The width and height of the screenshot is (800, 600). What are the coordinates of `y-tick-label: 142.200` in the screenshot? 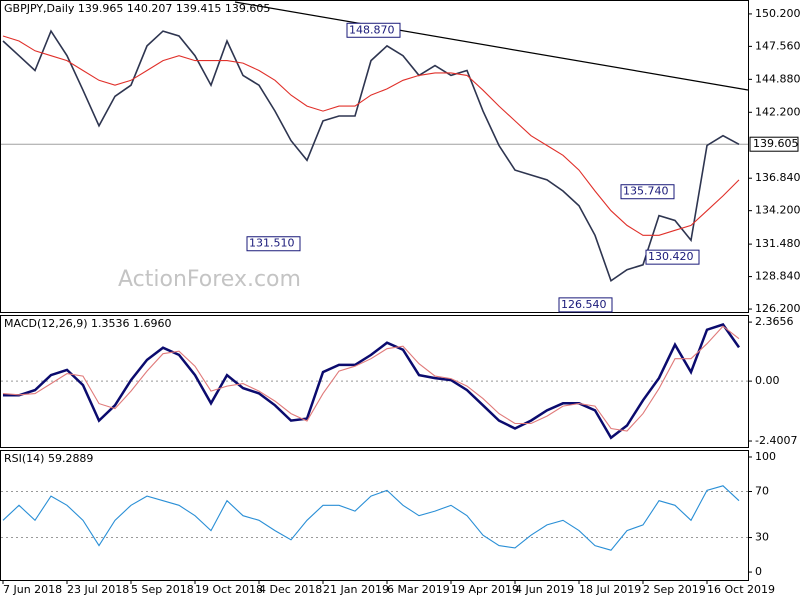 It's located at (777, 111).